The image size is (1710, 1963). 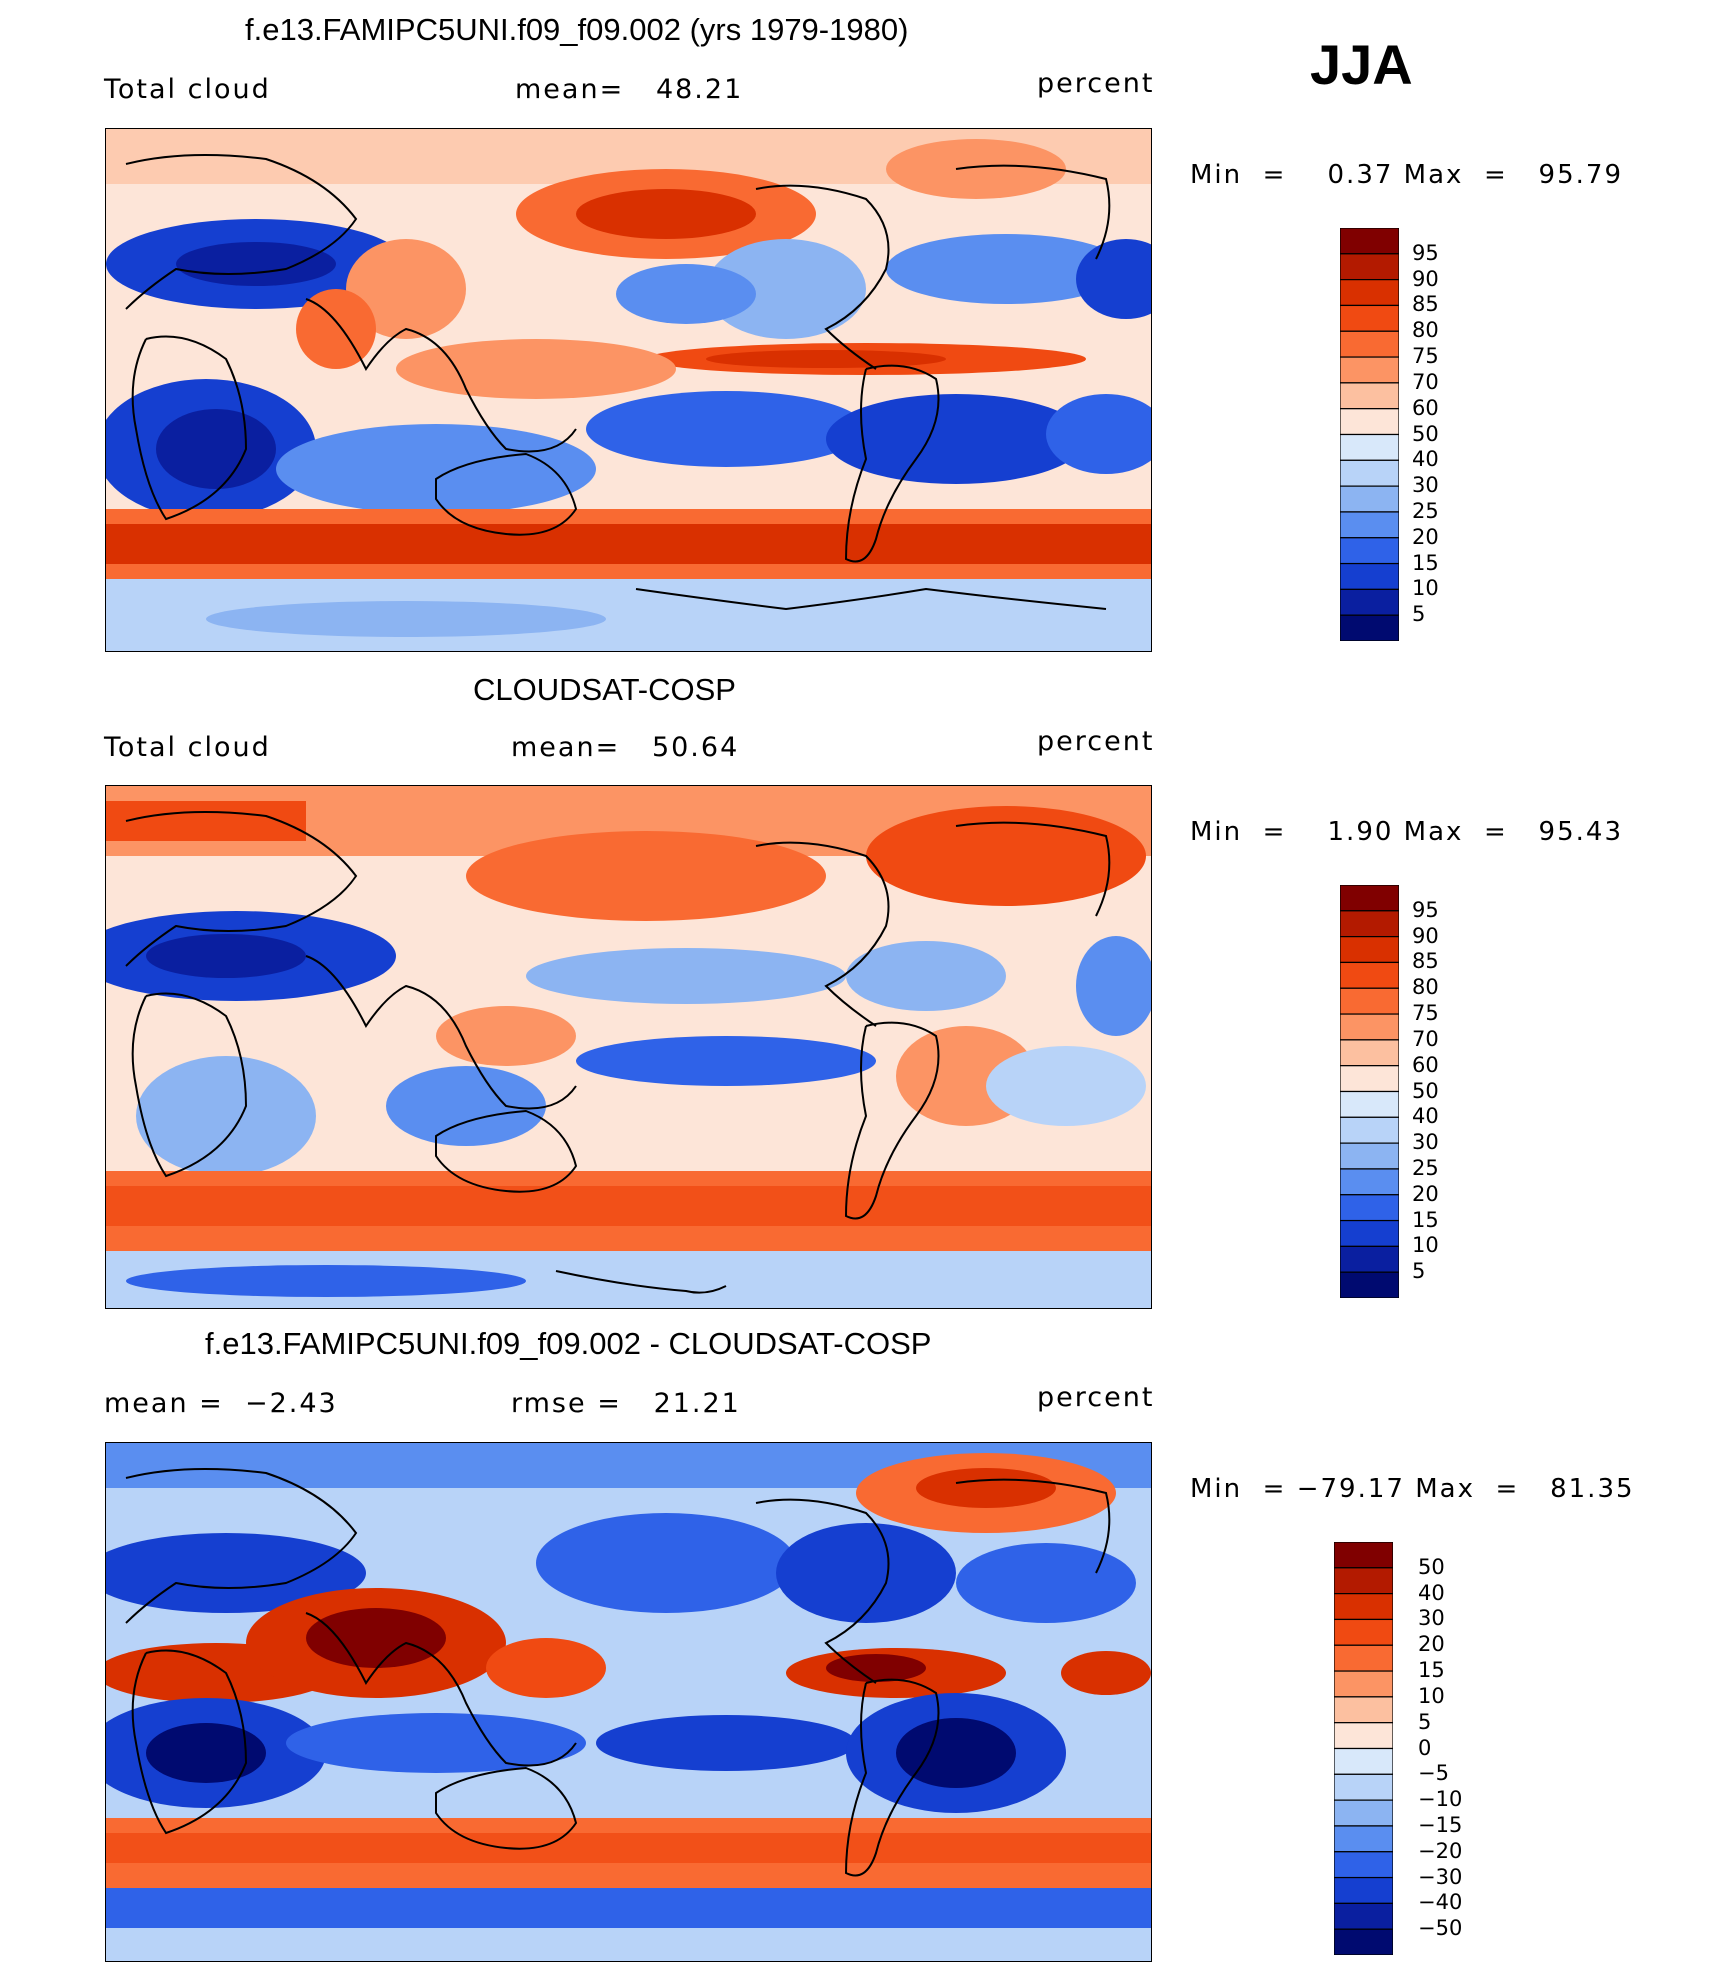 I want to click on panel-1-max-label: Max, so click(x=1433, y=175).